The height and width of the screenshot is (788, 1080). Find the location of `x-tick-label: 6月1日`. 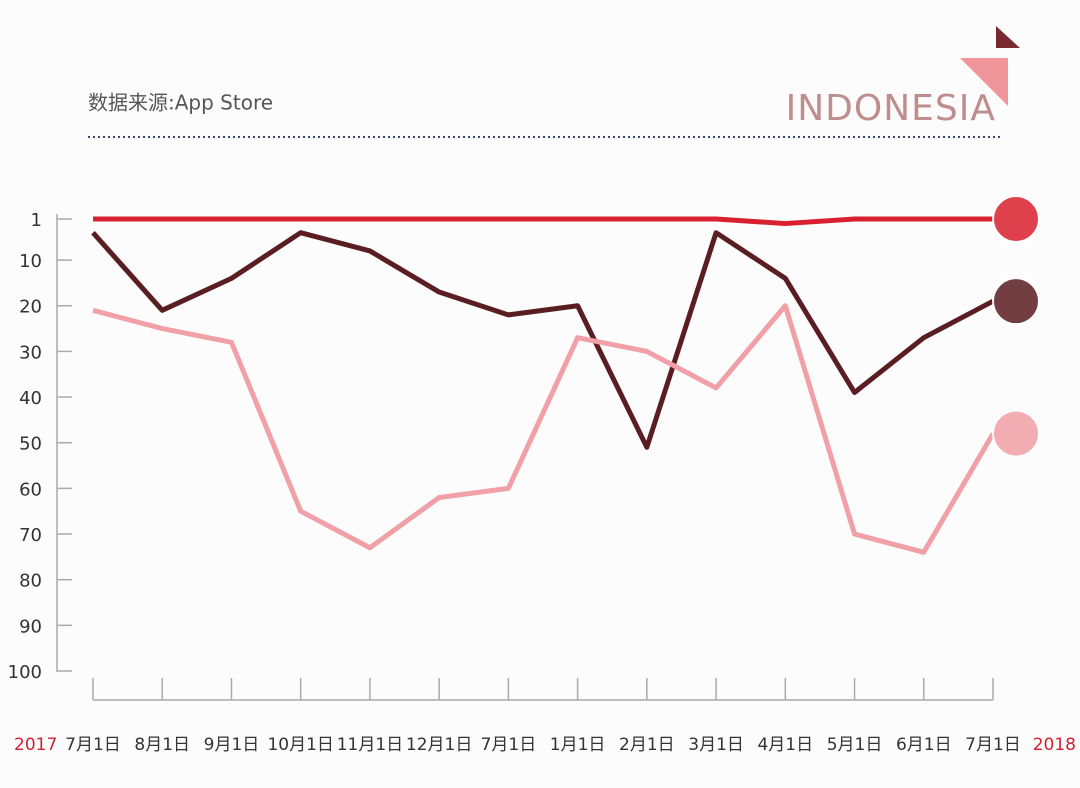

x-tick-label: 6月1日 is located at coordinates (924, 745).